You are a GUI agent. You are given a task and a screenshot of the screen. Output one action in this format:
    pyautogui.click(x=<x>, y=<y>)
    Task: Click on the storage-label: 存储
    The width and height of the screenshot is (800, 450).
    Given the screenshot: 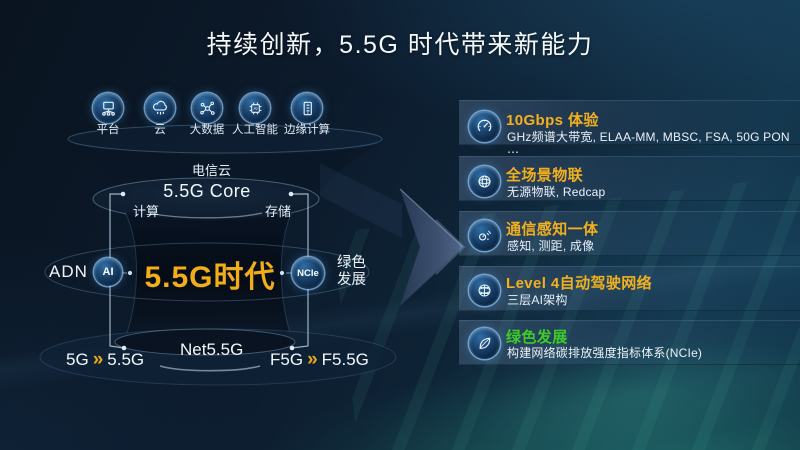 What is the action you would take?
    pyautogui.click(x=278, y=211)
    